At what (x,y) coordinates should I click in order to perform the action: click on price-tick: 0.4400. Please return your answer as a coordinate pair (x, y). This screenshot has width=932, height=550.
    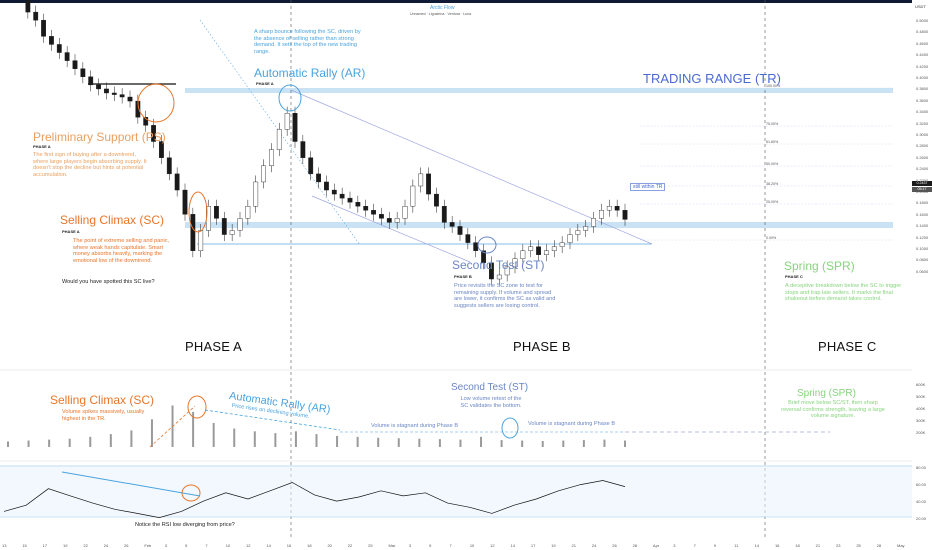
    Looking at the image, I should click on (922, 55).